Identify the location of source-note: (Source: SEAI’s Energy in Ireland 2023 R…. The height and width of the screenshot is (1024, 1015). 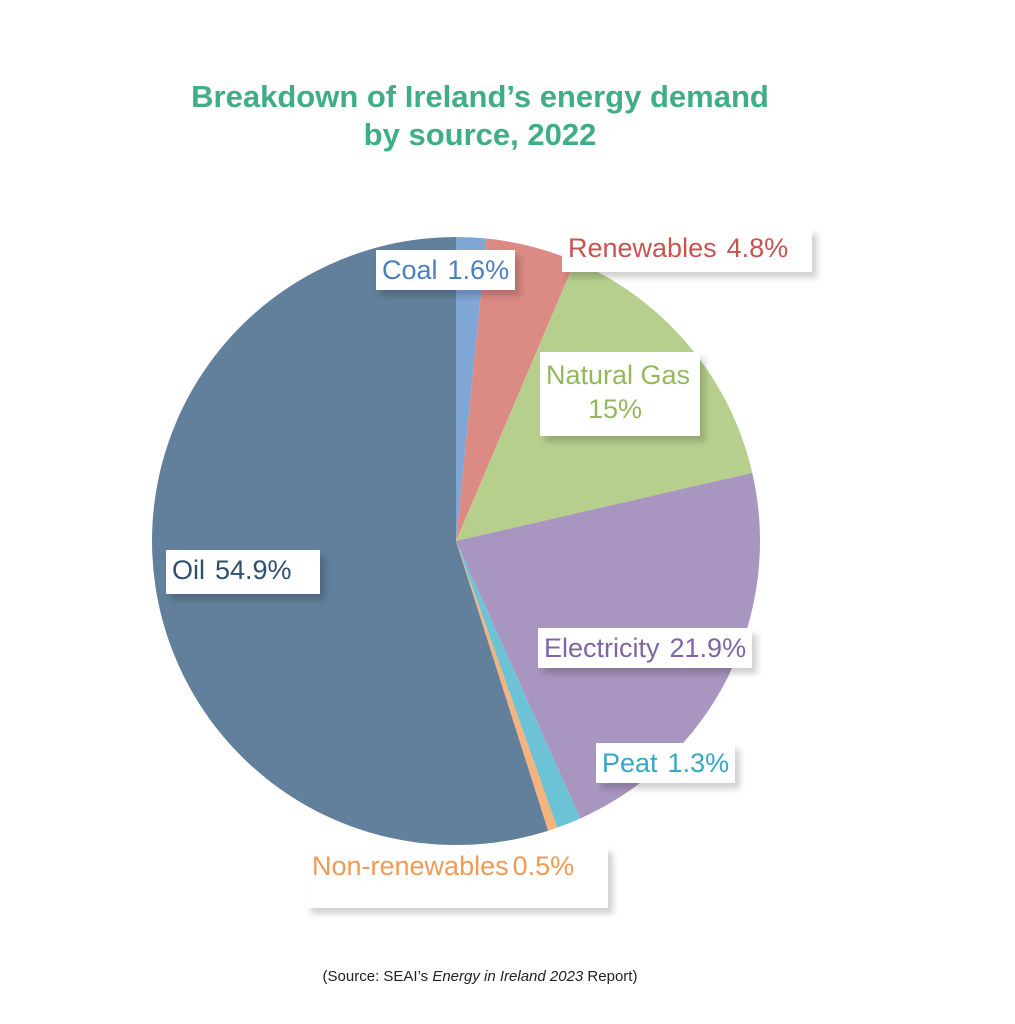
(480, 976).